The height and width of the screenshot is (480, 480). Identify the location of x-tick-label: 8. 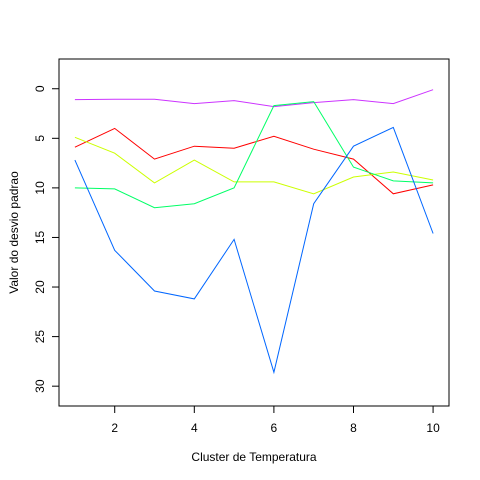
(353, 428).